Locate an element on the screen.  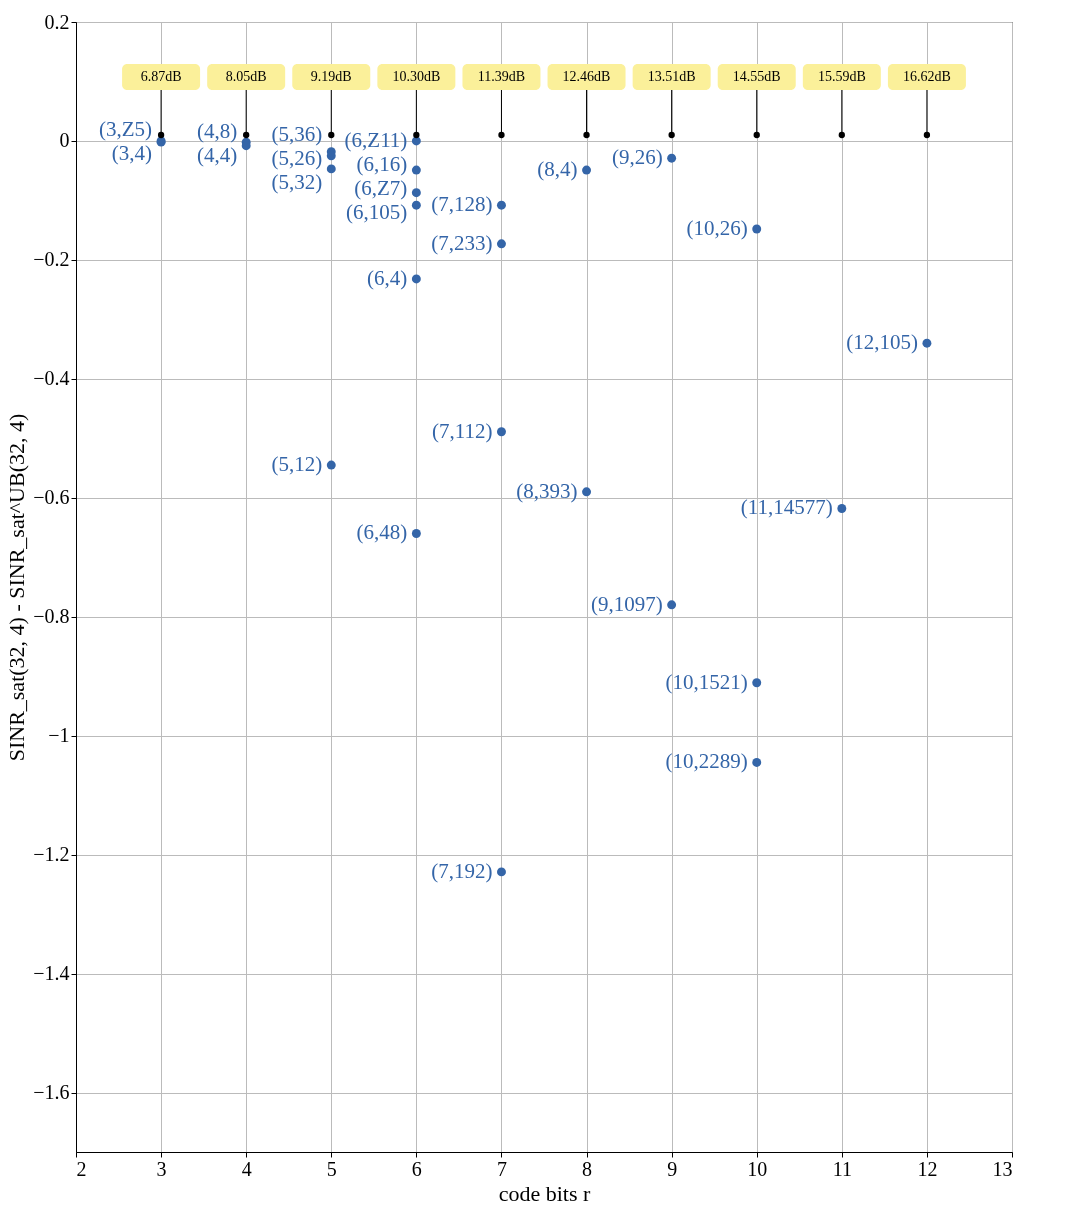
annotation: (11,14577) is located at coordinates (786, 507).